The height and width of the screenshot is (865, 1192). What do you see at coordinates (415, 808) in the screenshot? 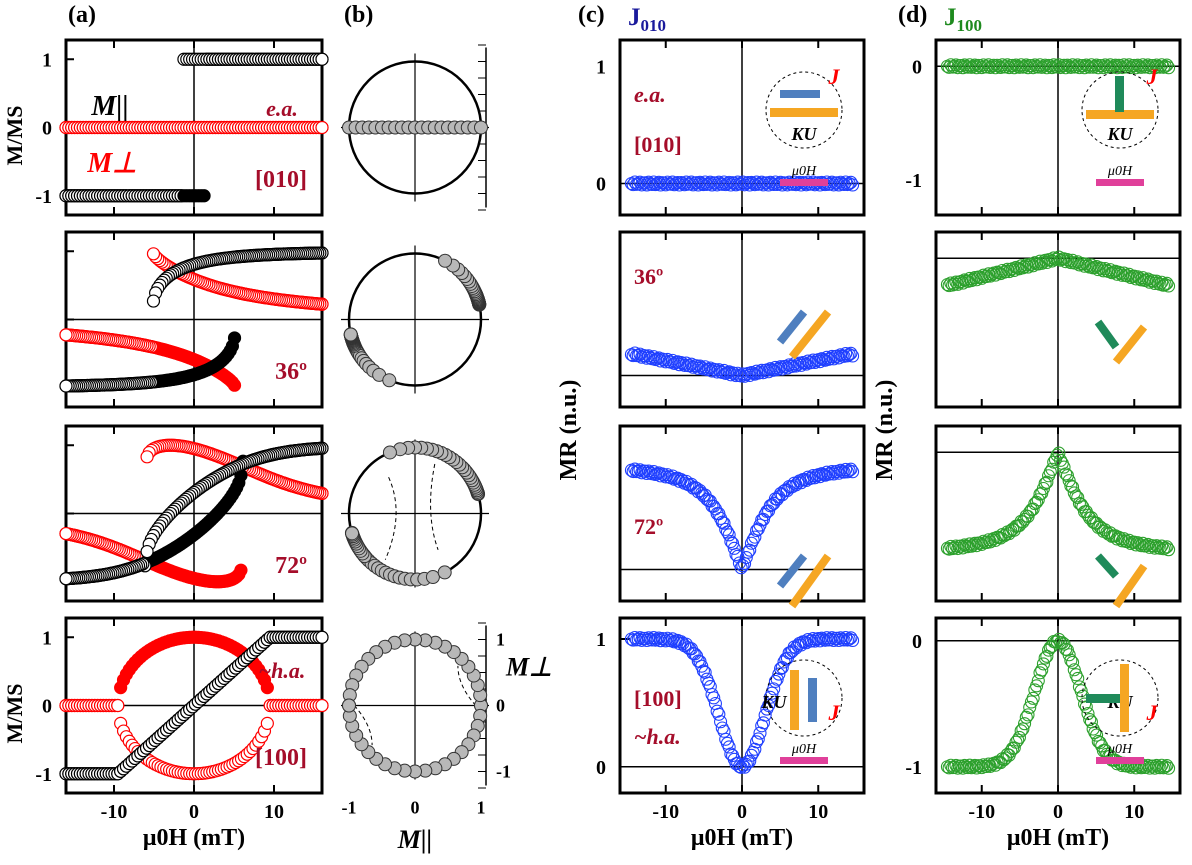
I see `x-tick-label-b: 0` at bounding box center [415, 808].